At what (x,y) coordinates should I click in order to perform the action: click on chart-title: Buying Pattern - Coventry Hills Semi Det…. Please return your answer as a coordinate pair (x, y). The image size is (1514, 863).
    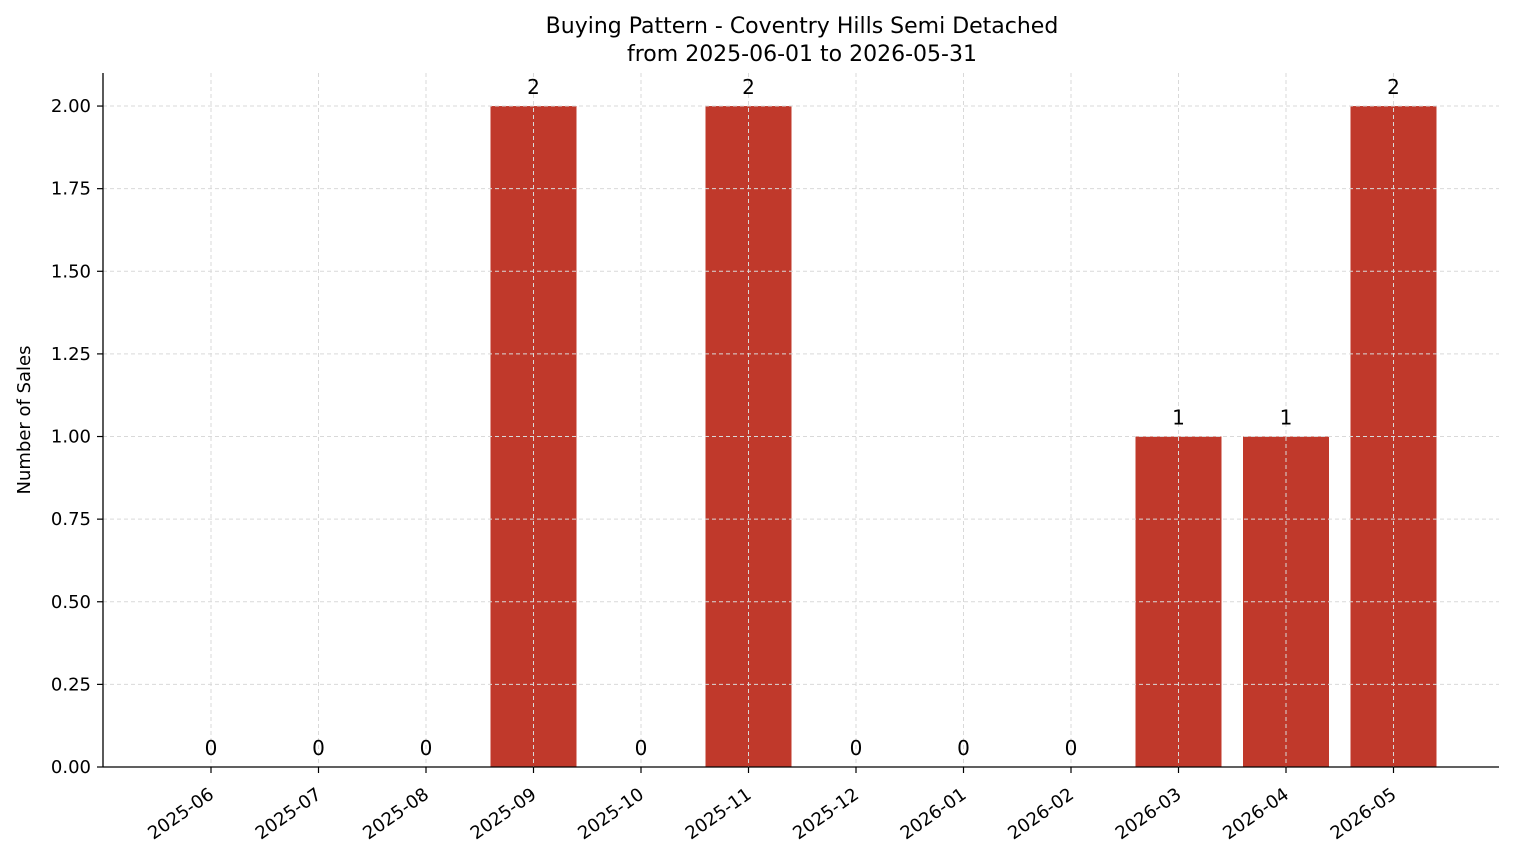
    Looking at the image, I should click on (802, 26).